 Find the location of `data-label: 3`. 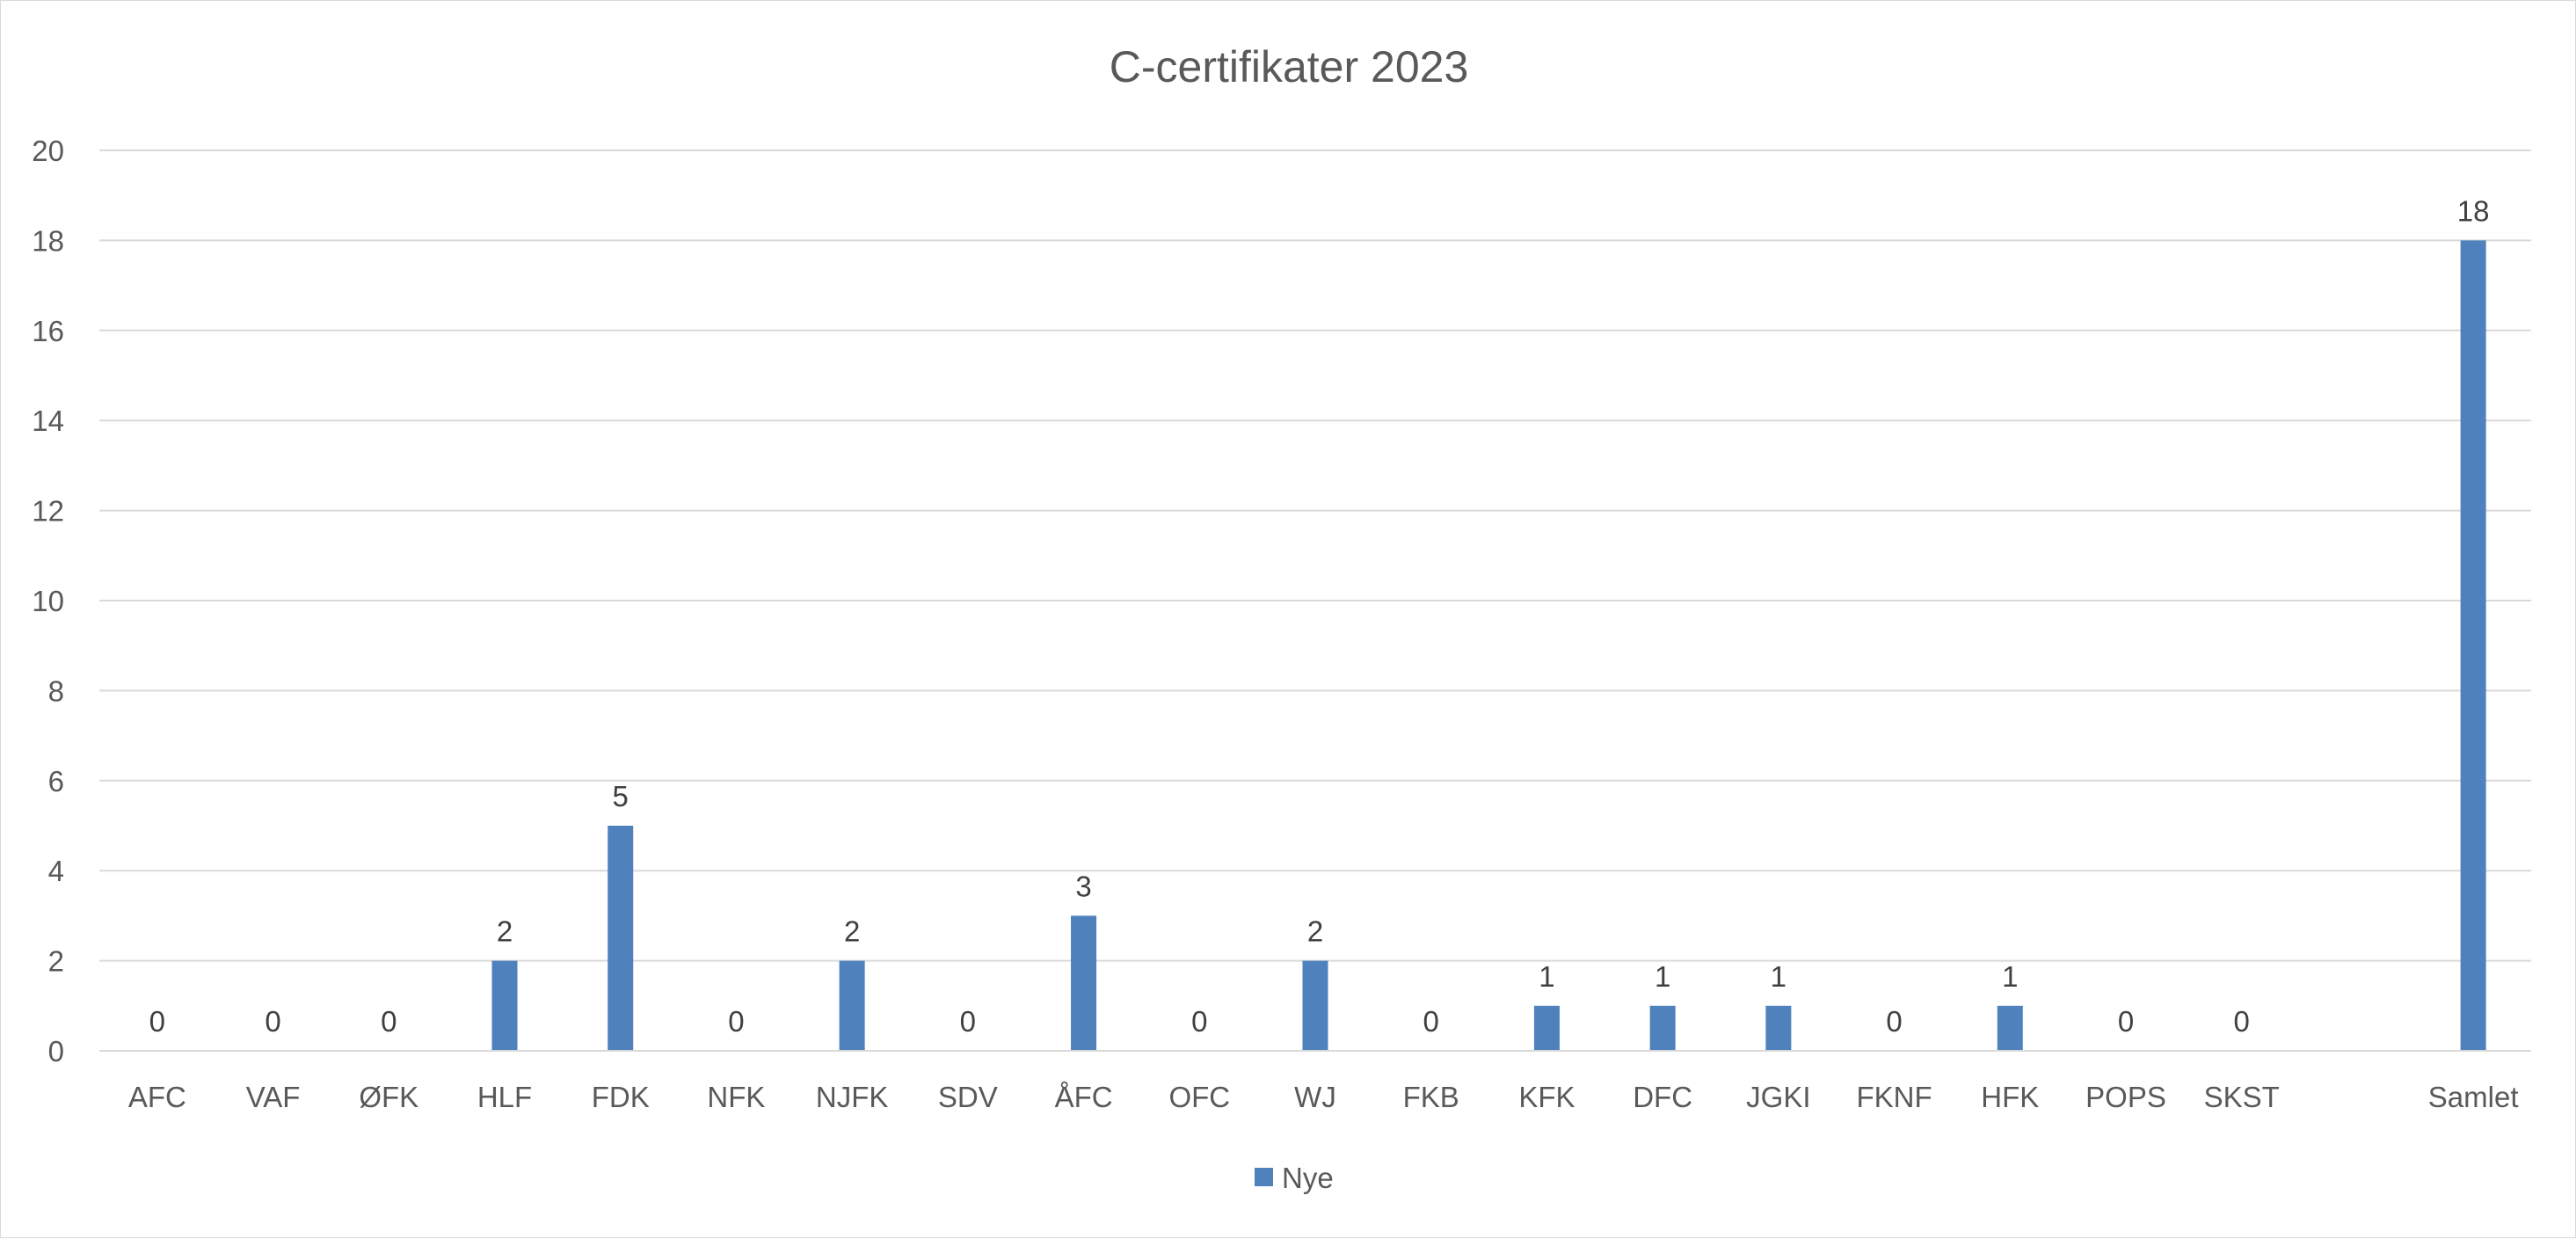

data-label: 3 is located at coordinates (1083, 886).